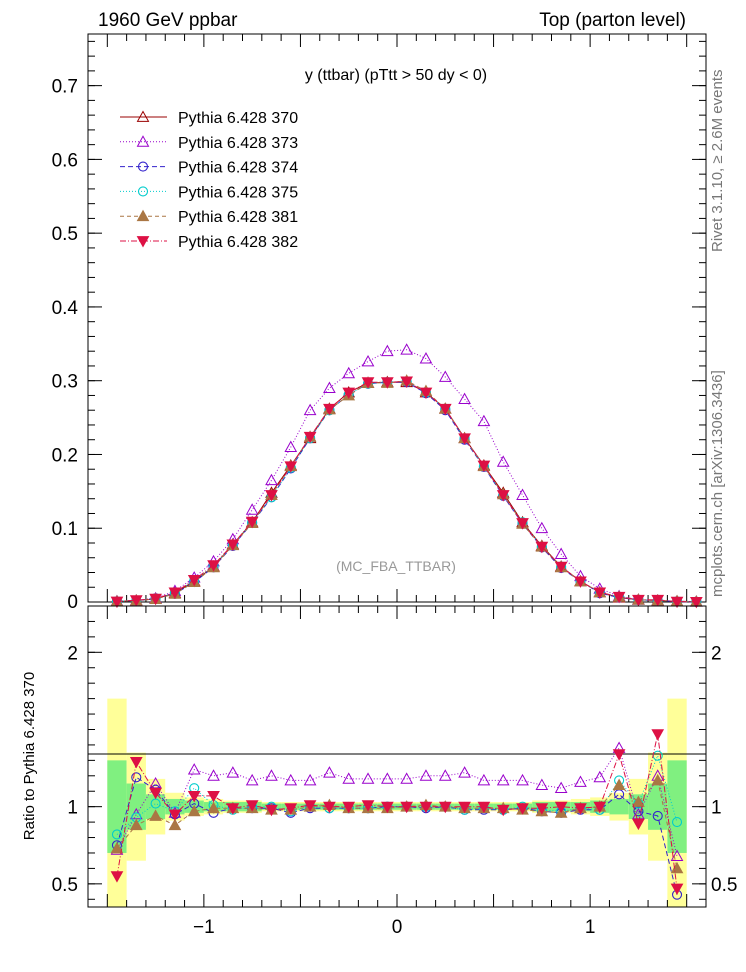 The width and height of the screenshot is (746, 972). What do you see at coordinates (65, 160) in the screenshot?
I see `main-y-tick-label: 0.6` at bounding box center [65, 160].